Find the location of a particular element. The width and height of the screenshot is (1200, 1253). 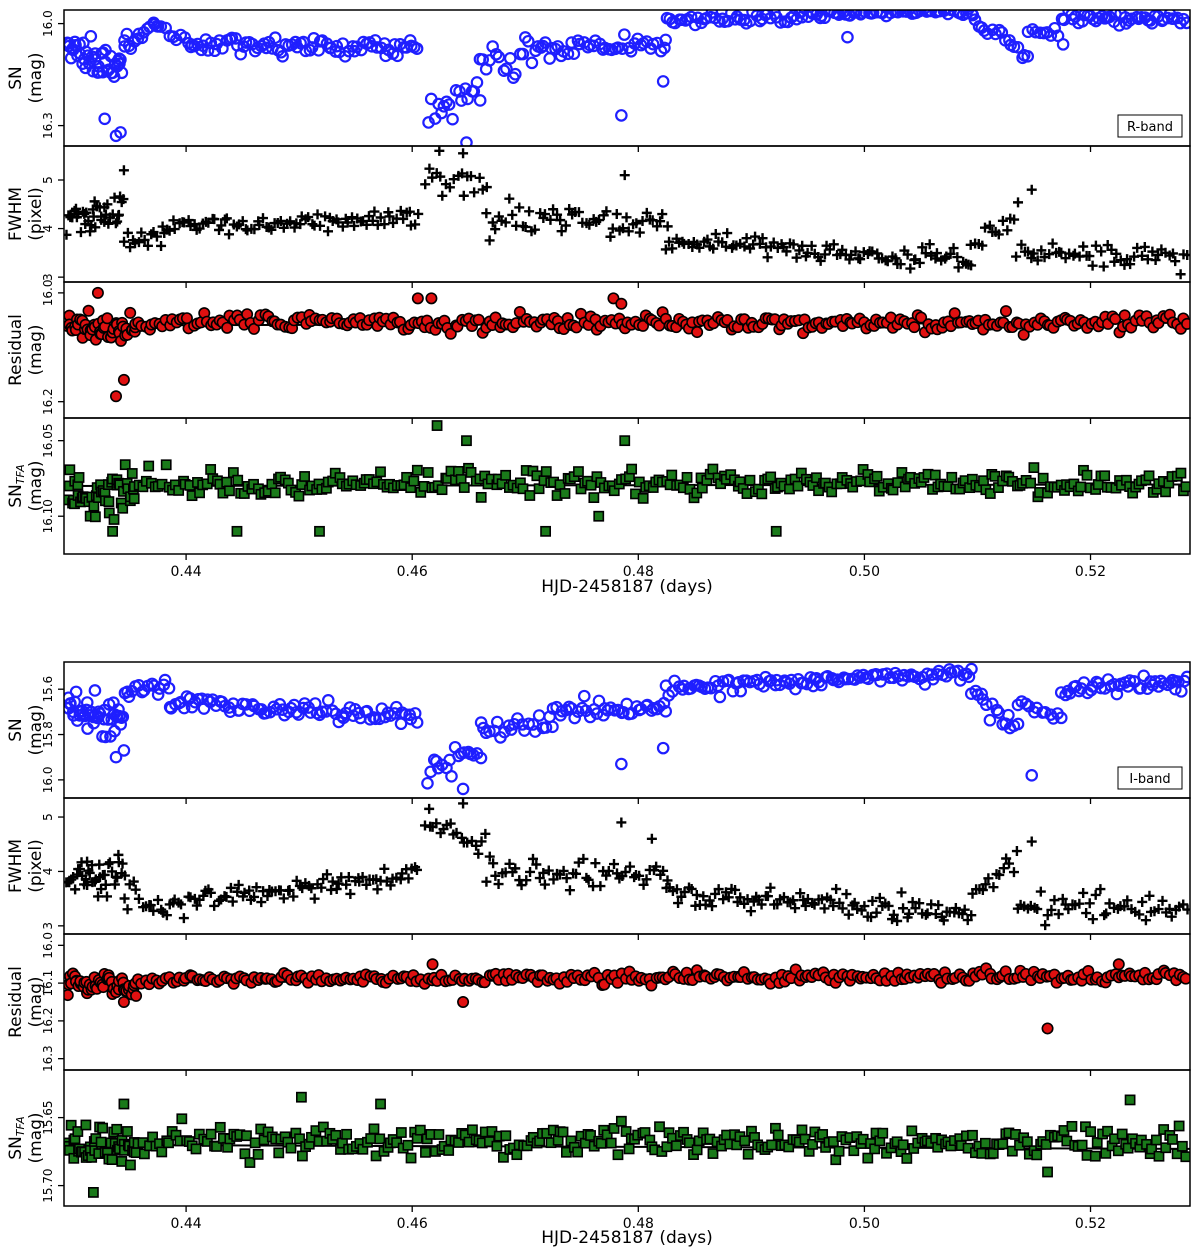

y-tick-label: 16.0 is located at coordinates (48, 293).